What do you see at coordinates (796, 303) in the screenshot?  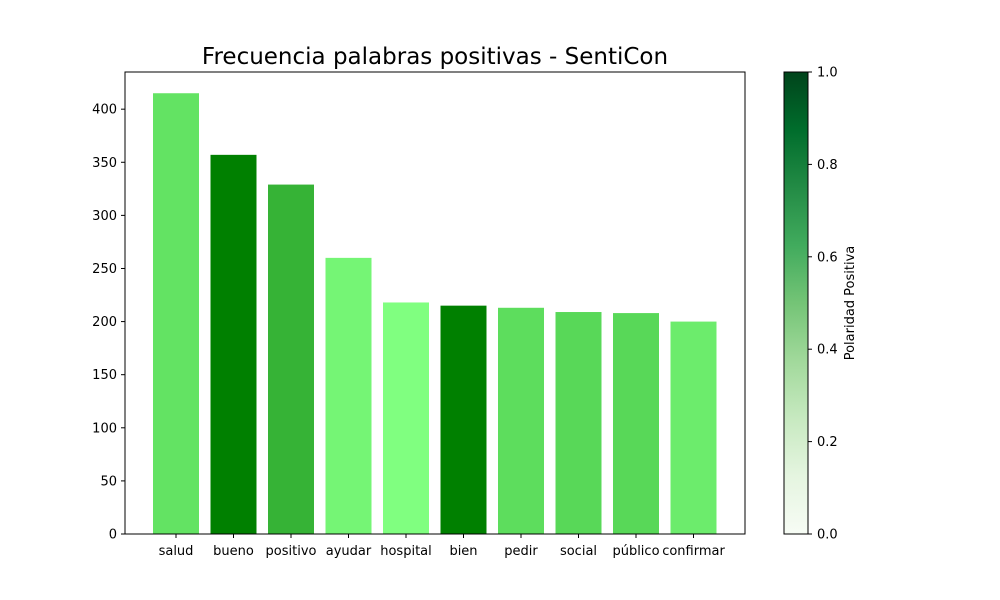 I see `colorbar-gradient` at bounding box center [796, 303].